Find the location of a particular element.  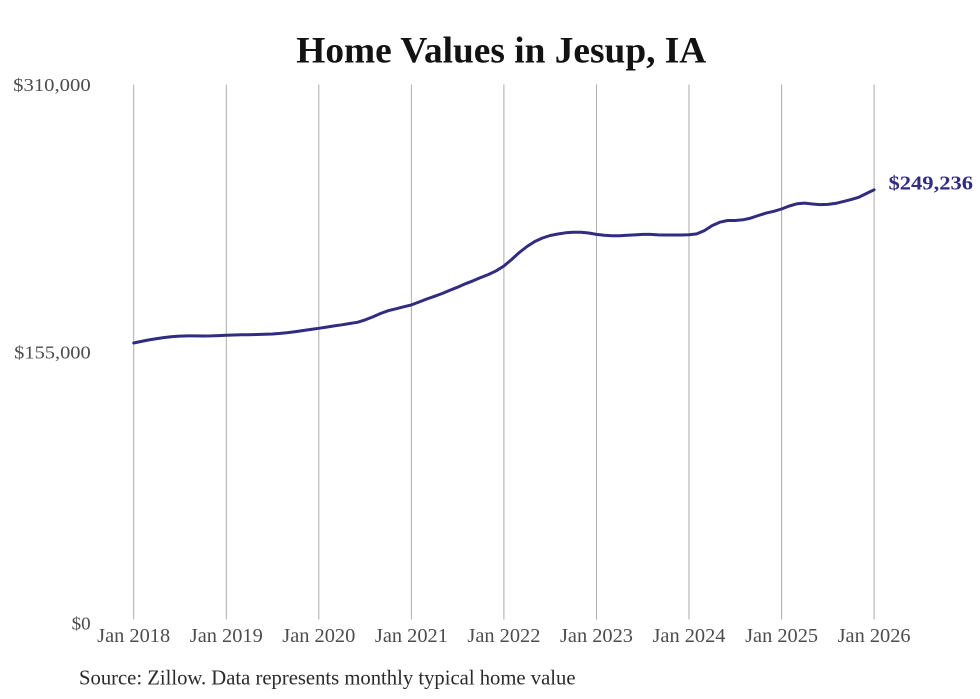

svg-text: Jan 2019 is located at coordinates (226, 636).